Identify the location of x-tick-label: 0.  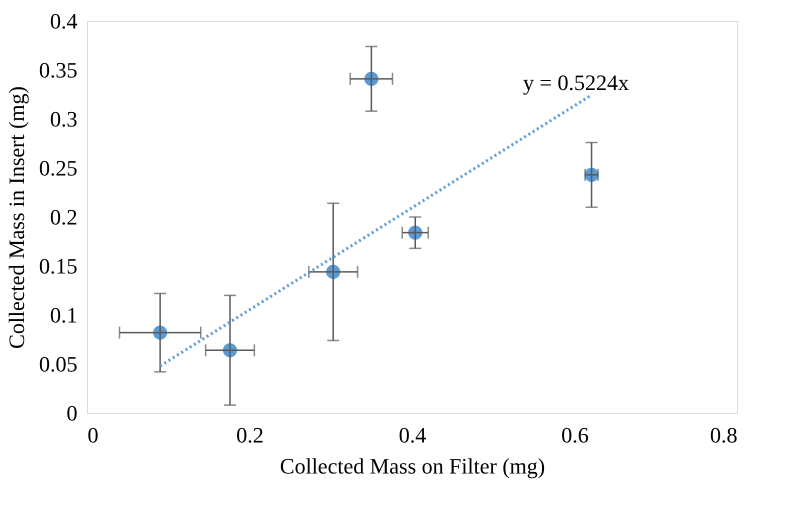
(93, 435).